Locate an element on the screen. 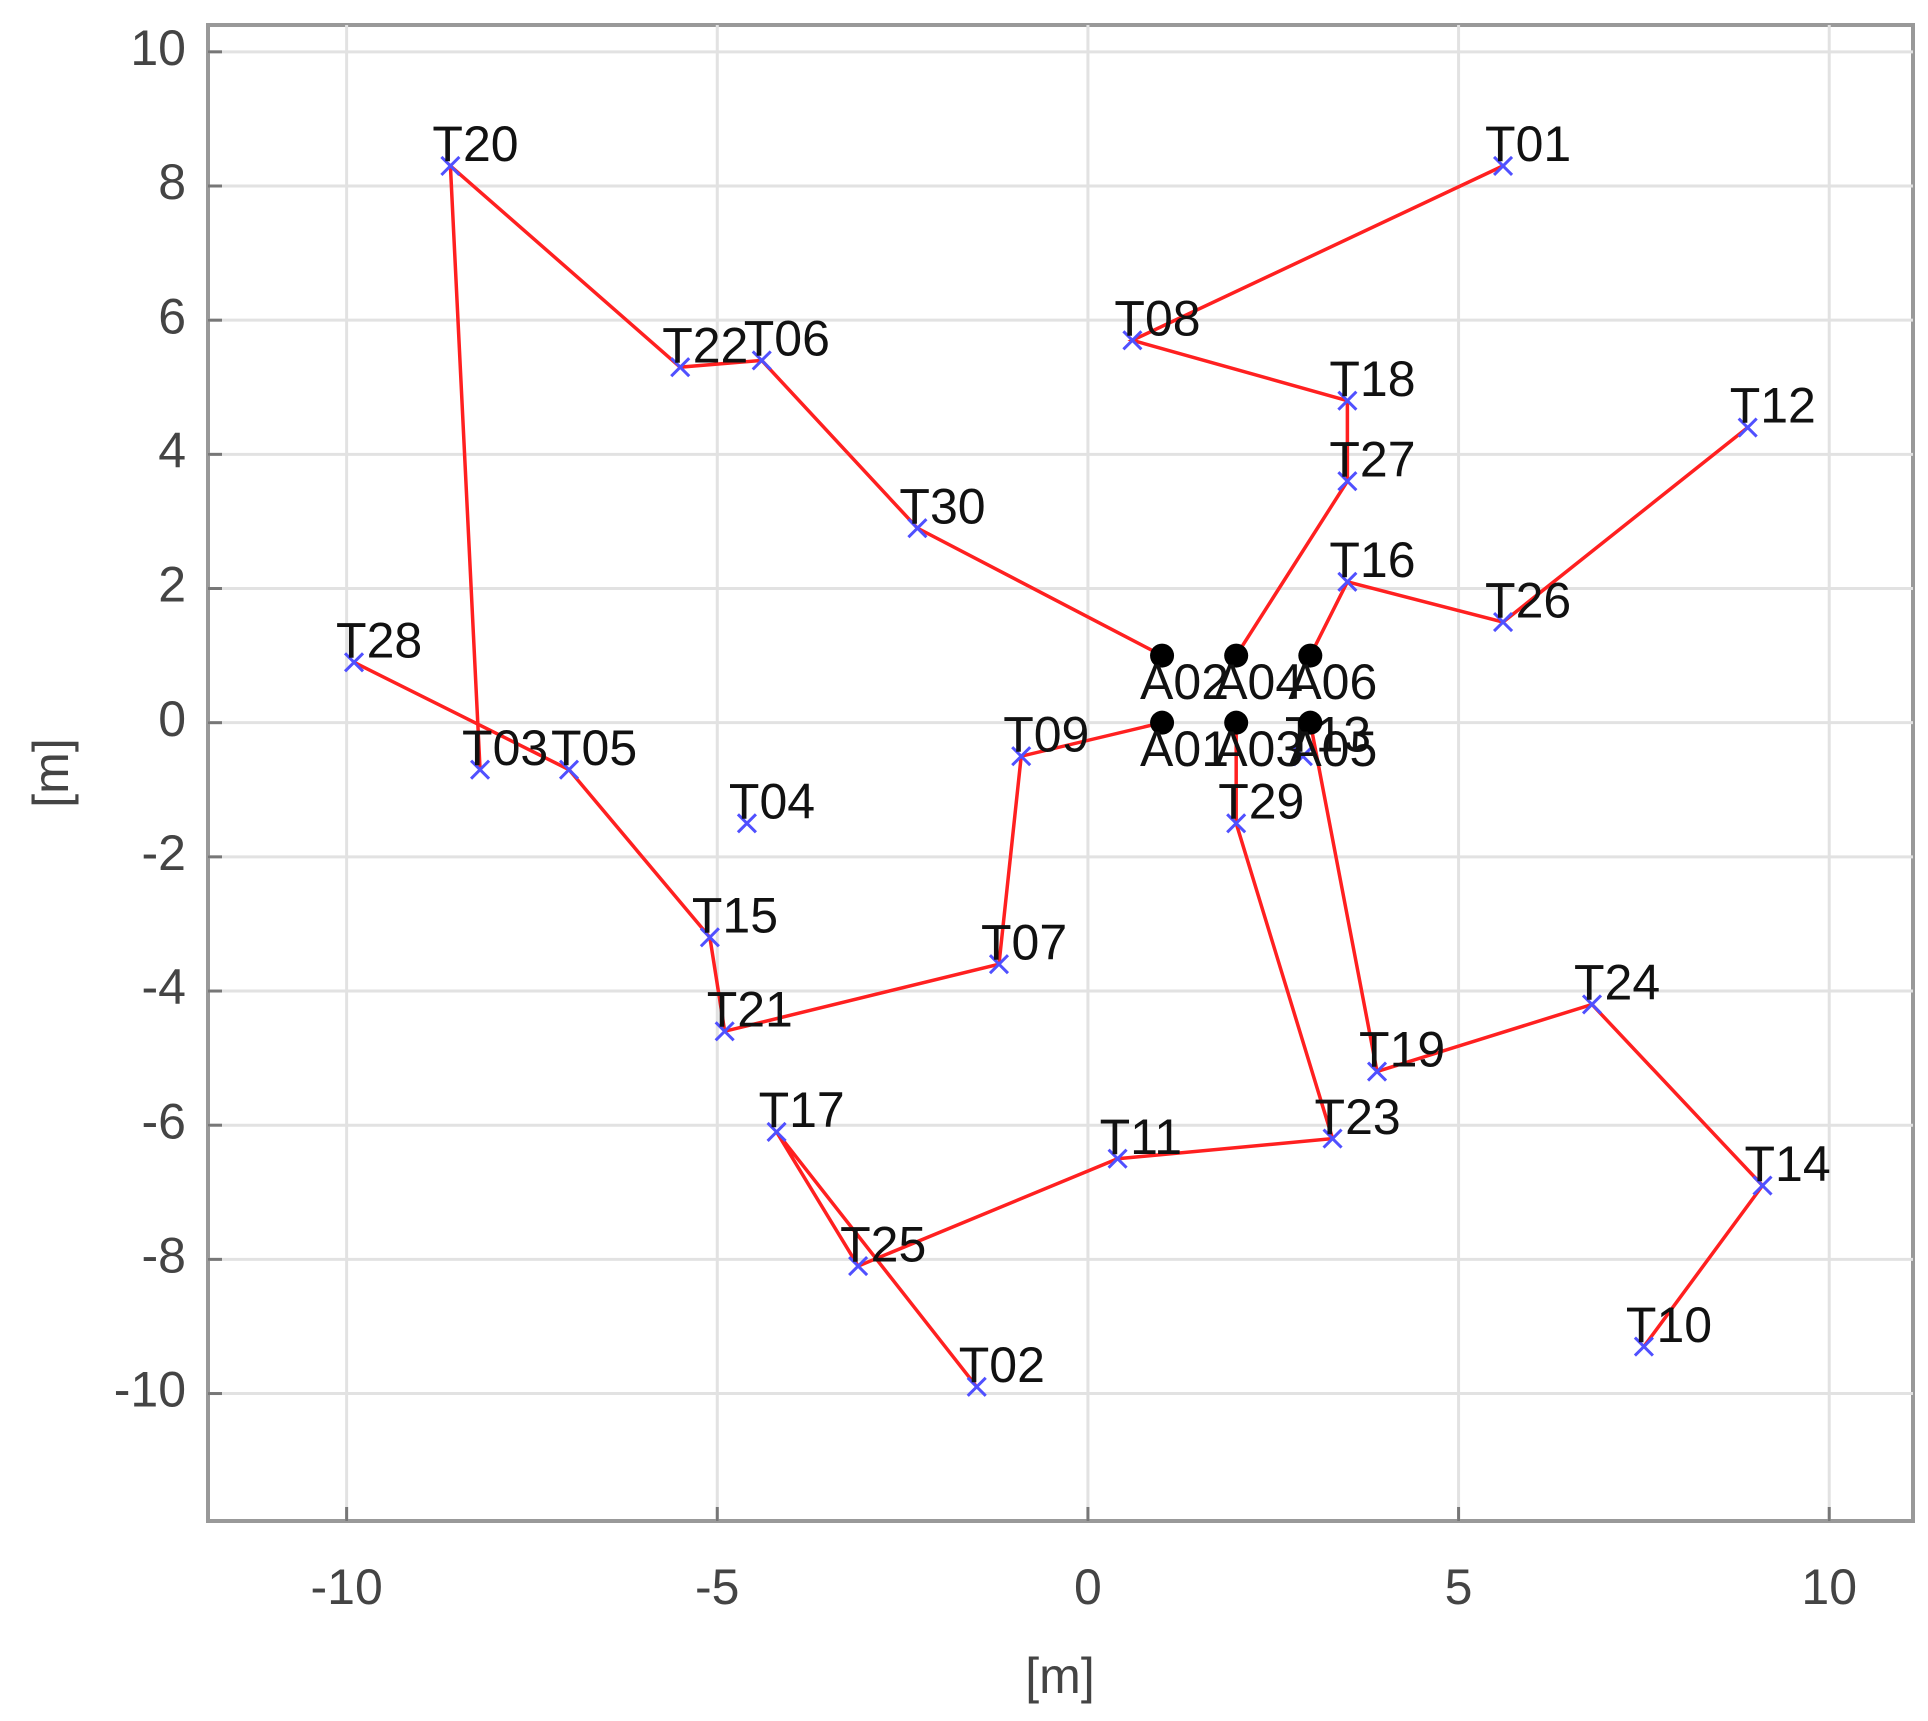 This screenshot has width=1928, height=1721. y-tick-label: -2 is located at coordinates (164, 853).